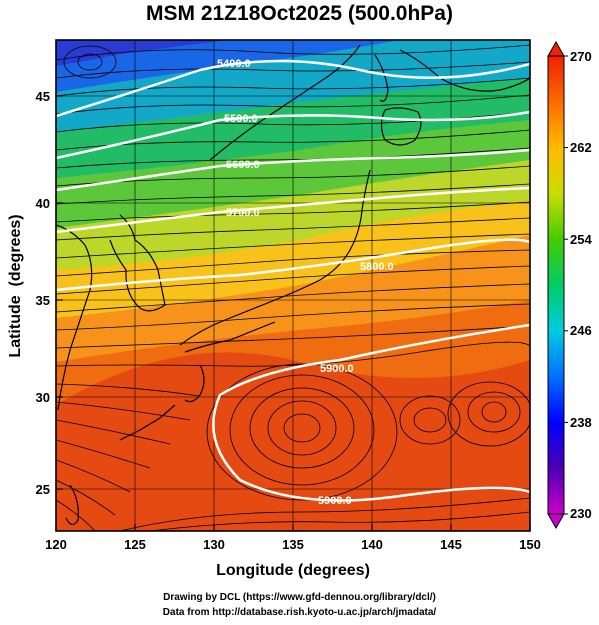 This screenshot has height=625, width=599. What do you see at coordinates (451, 544) in the screenshot?
I see `x-tick-label: 145` at bounding box center [451, 544].